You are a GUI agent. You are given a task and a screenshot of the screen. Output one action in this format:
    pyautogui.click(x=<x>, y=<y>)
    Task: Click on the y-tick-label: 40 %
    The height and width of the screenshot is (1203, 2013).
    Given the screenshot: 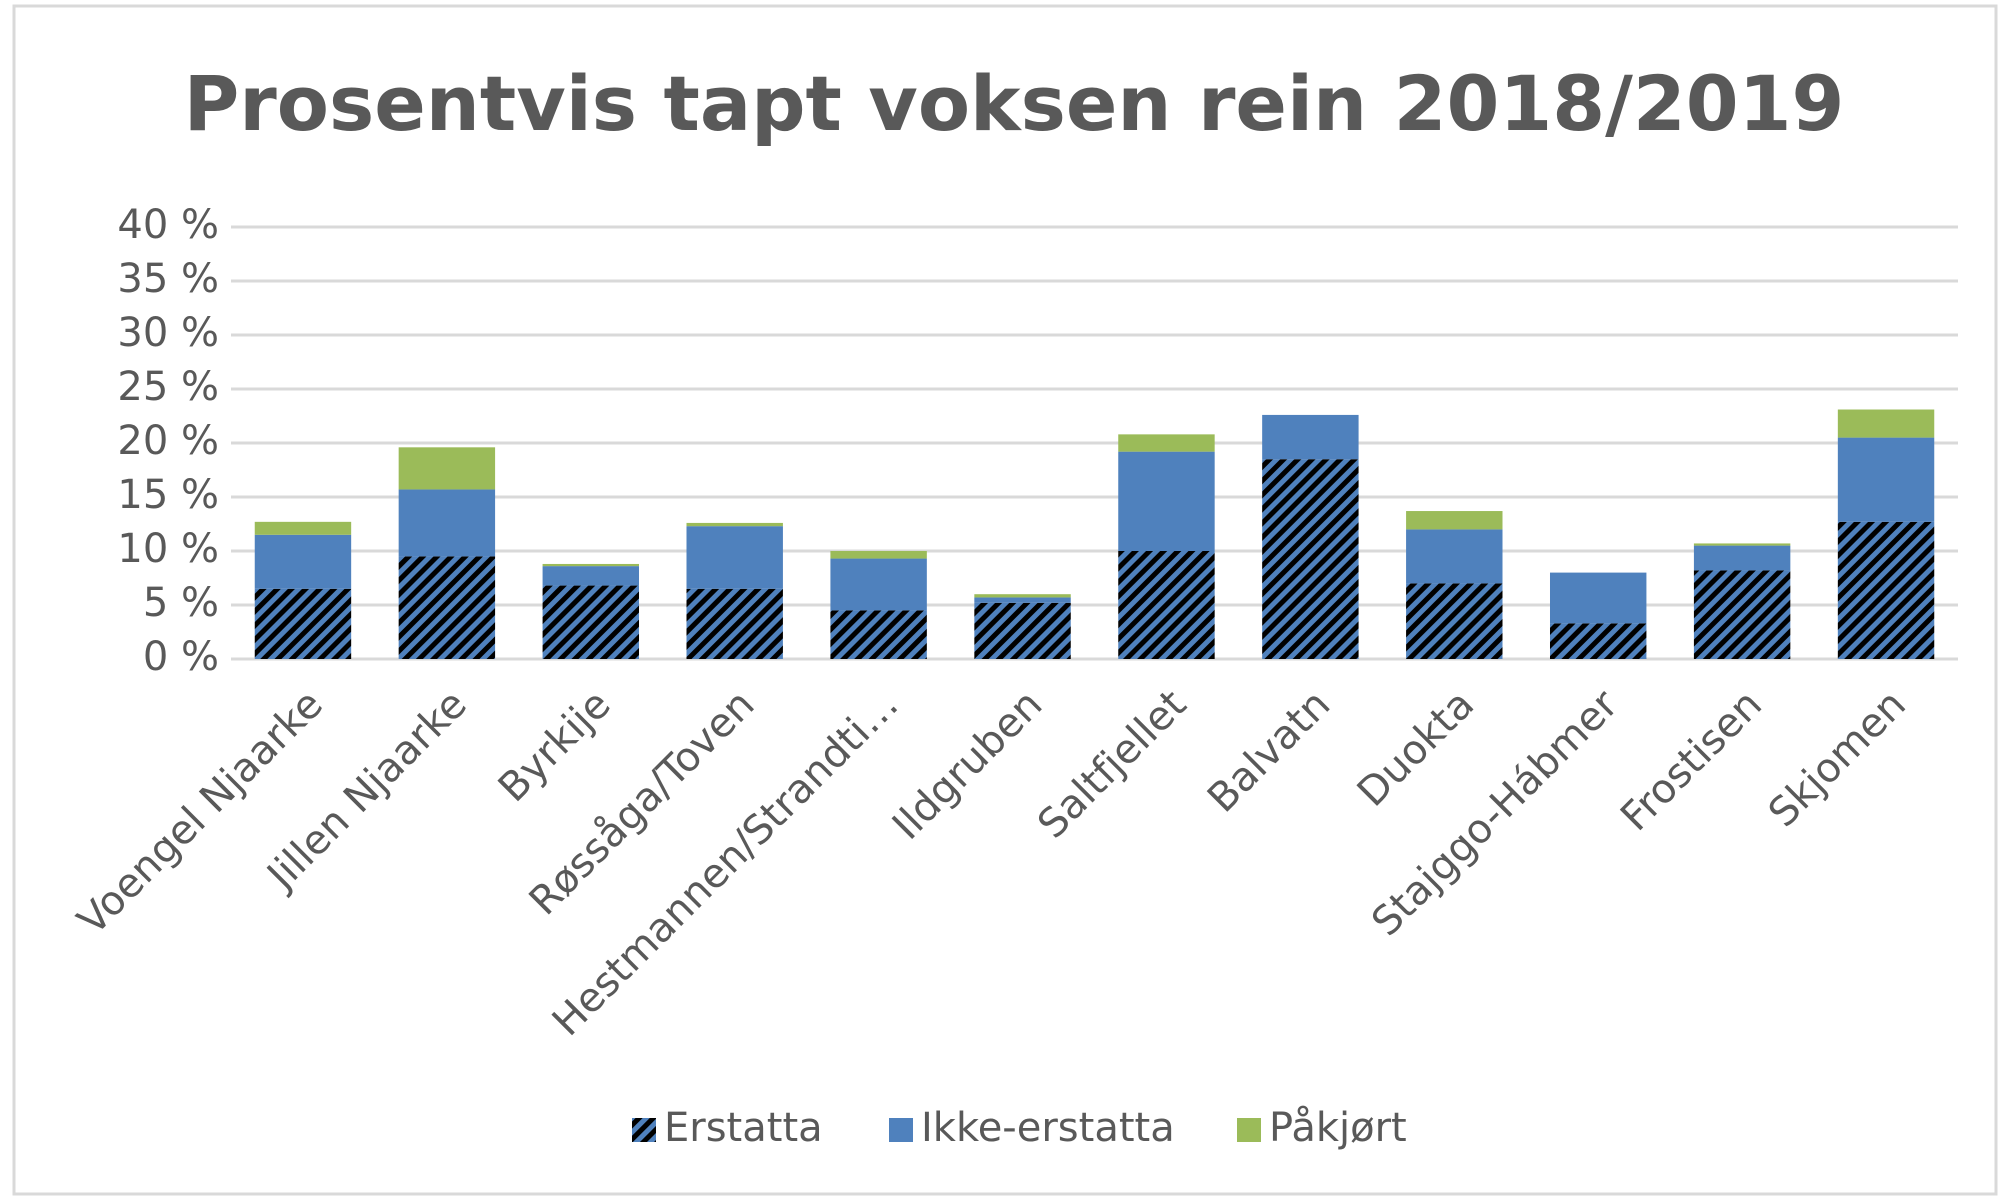 What is the action you would take?
    pyautogui.click(x=168, y=225)
    